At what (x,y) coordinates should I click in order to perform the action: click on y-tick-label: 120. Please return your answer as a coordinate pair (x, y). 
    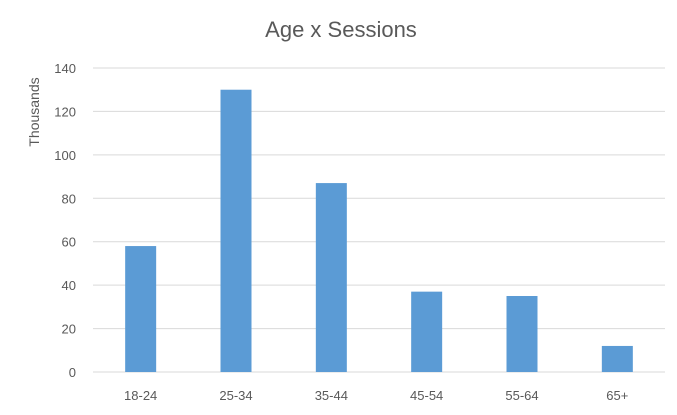
    Looking at the image, I should click on (65, 111).